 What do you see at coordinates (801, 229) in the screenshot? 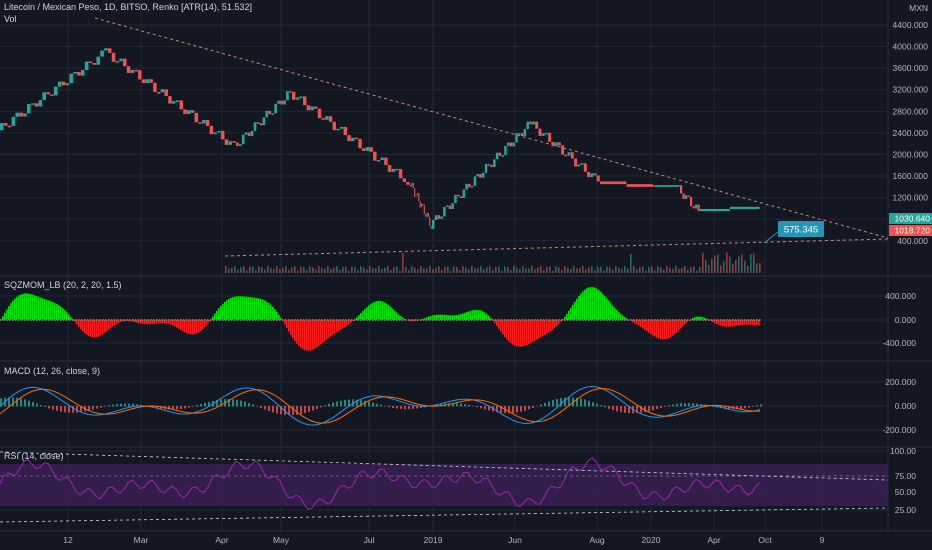
I see `annotation-box` at bounding box center [801, 229].